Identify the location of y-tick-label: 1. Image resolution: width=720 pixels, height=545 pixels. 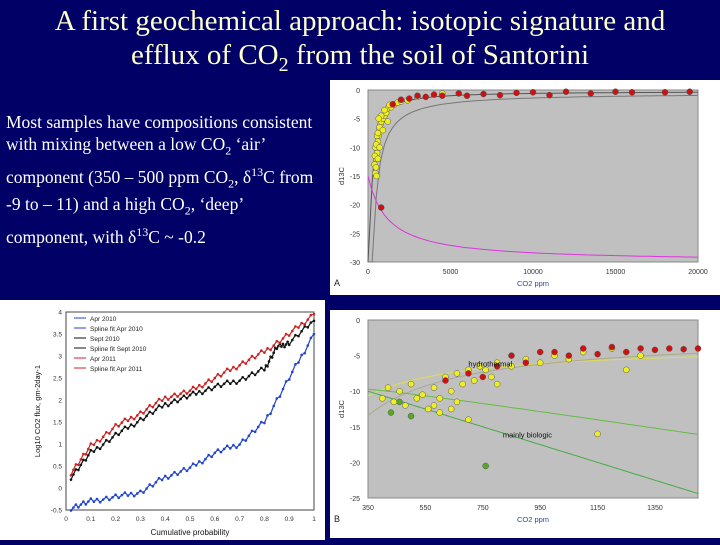
(60, 445).